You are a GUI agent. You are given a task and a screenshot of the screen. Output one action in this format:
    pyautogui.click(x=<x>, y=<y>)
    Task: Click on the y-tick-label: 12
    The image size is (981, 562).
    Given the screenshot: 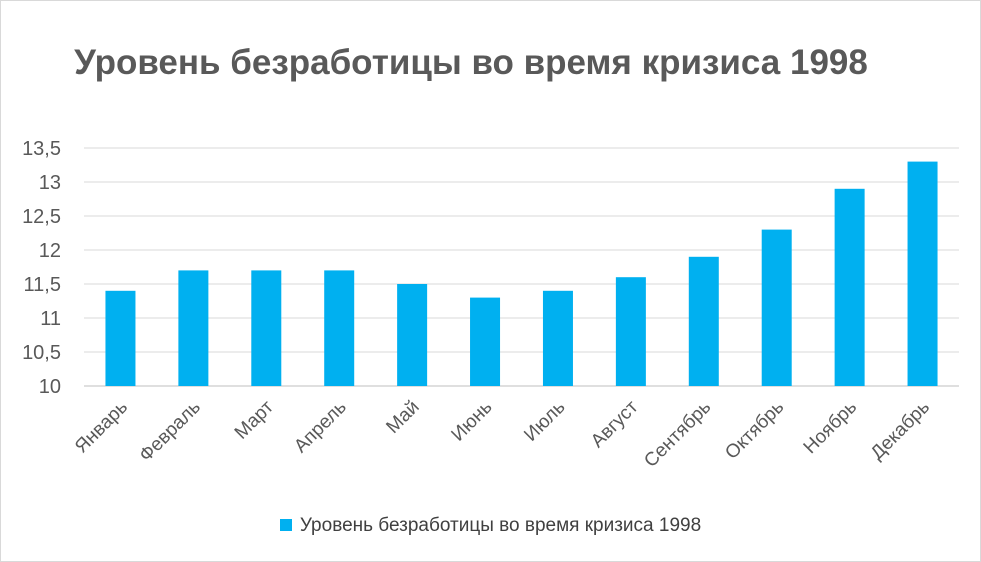 What is the action you would take?
    pyautogui.click(x=50, y=251)
    